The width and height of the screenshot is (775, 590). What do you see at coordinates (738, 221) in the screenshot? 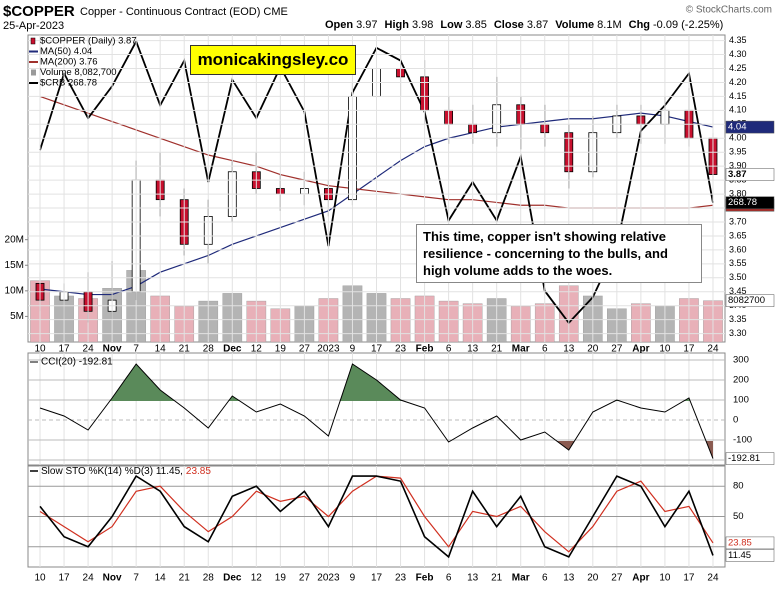
I see `y-tick-label: 3.70` at bounding box center [738, 221].